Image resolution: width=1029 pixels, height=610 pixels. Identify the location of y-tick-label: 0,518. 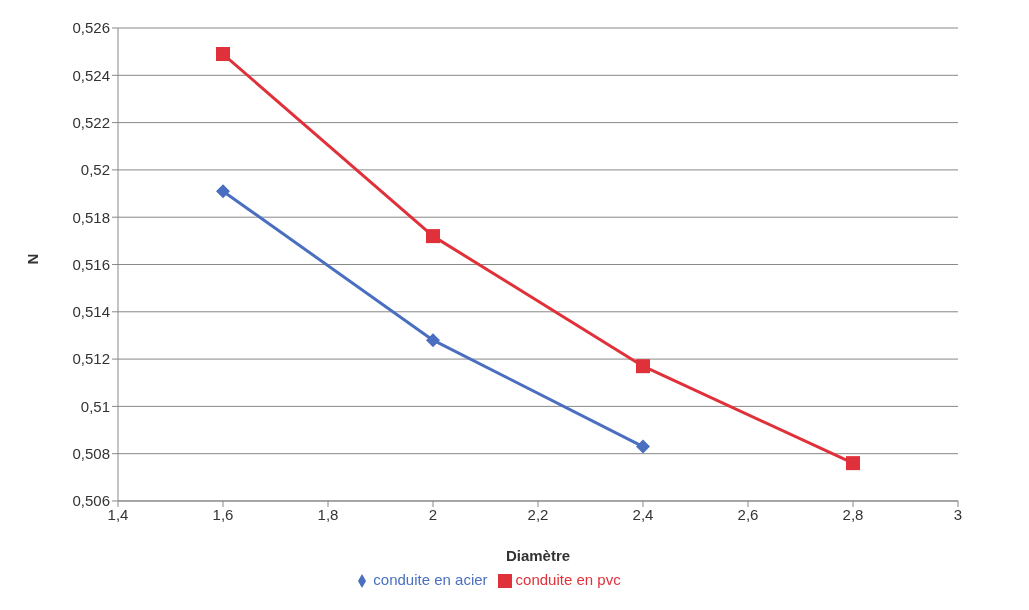
(91, 217).